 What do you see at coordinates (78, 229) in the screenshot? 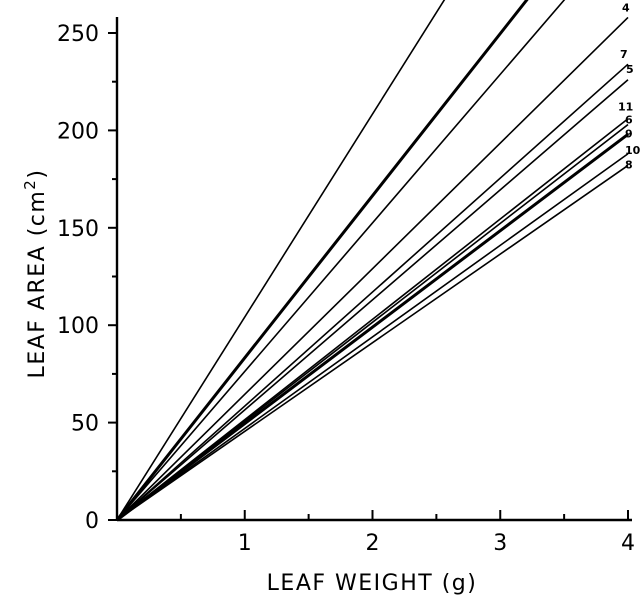
I see `y-tick-label: 150` at bounding box center [78, 229].